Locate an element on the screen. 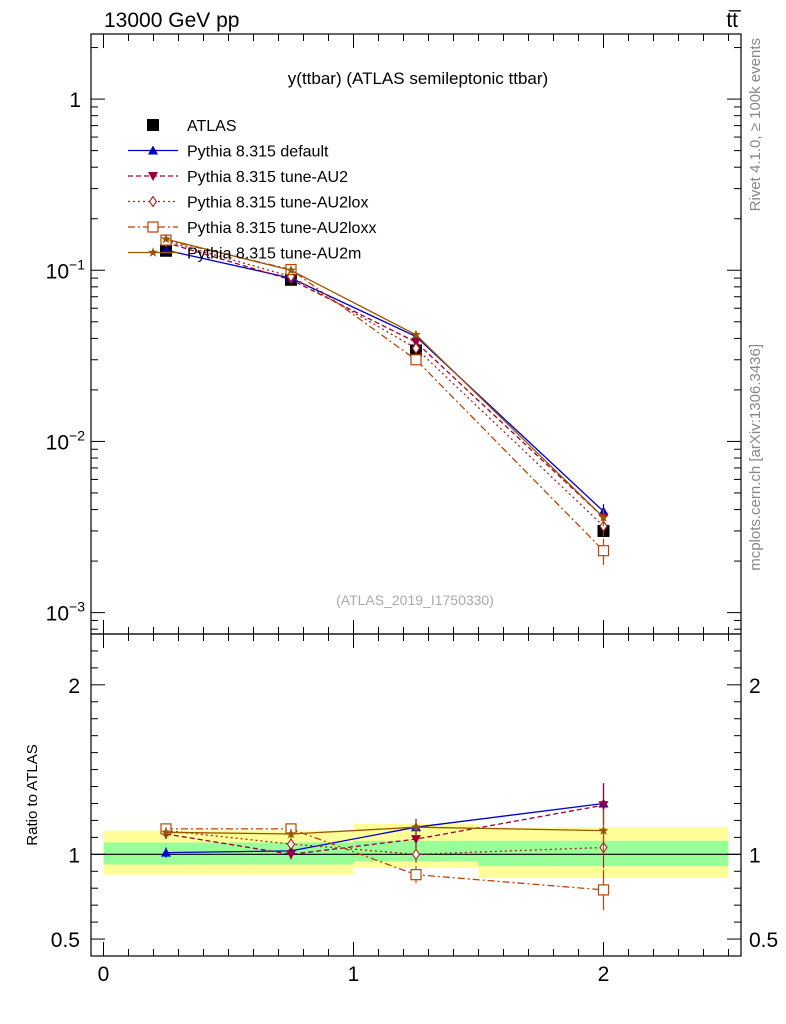  ratio-series-group is located at coordinates (385, 847).